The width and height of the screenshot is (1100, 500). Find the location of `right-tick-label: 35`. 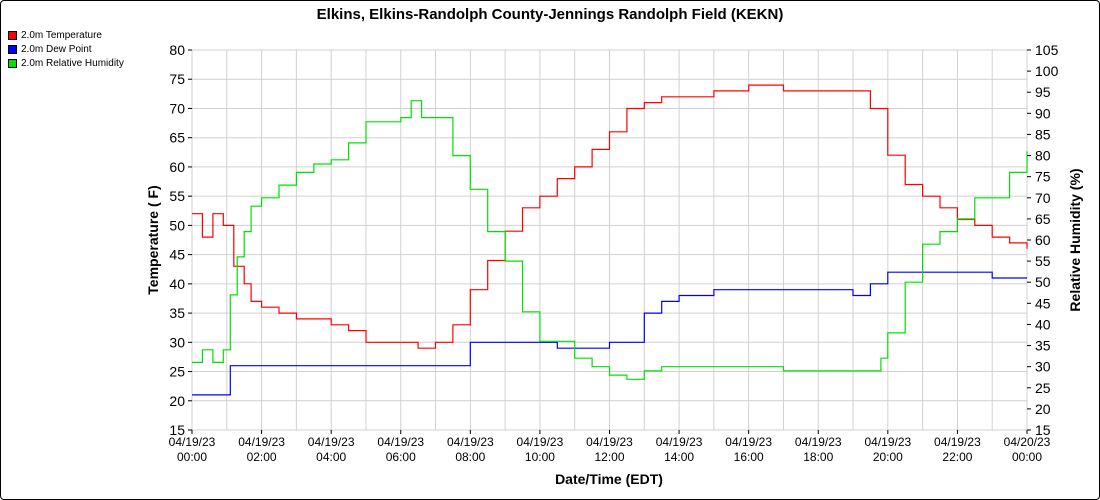

right-tick-label: 35 is located at coordinates (1043, 346).